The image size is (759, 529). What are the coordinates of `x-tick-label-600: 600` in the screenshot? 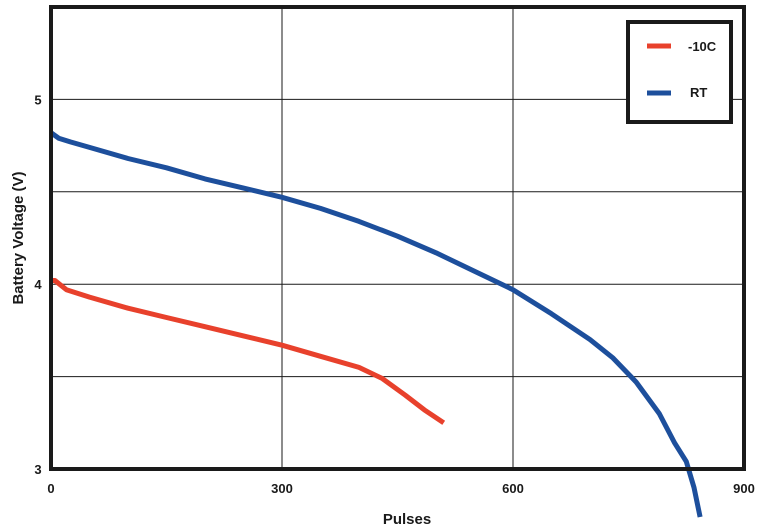 It's located at (513, 488).